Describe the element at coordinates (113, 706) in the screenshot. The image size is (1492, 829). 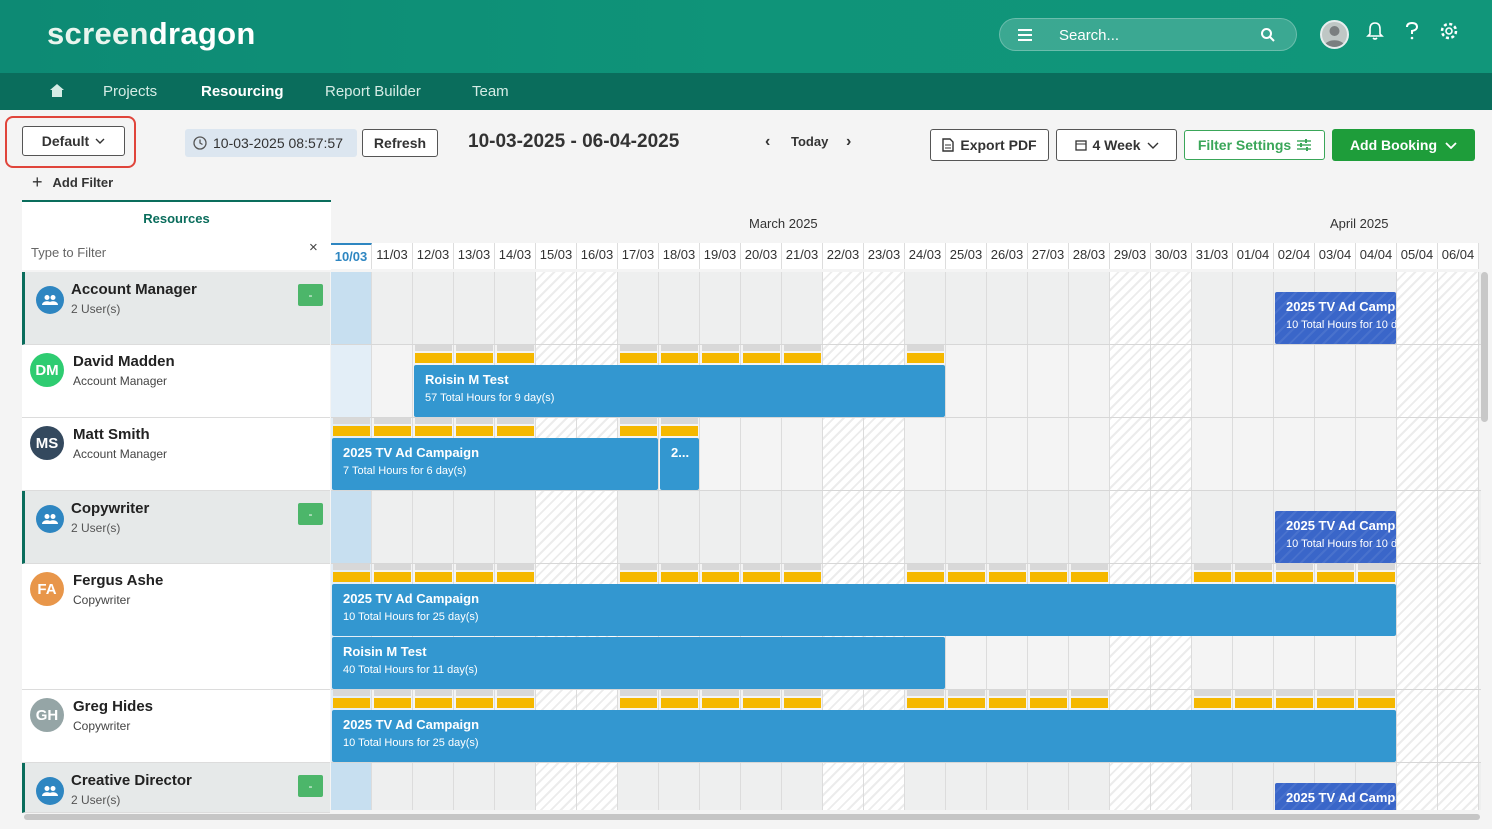
I see `resource-name: Greg Hides` at that location.